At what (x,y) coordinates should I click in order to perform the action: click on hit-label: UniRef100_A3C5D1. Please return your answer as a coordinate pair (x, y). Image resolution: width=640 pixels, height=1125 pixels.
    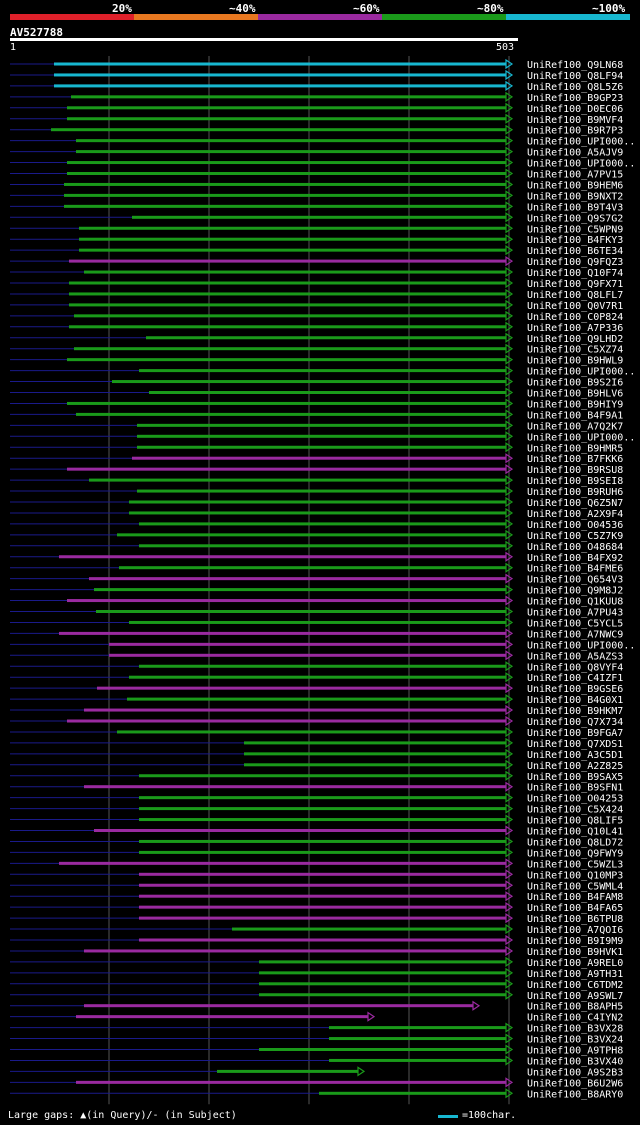
    Looking at the image, I should click on (575, 755).